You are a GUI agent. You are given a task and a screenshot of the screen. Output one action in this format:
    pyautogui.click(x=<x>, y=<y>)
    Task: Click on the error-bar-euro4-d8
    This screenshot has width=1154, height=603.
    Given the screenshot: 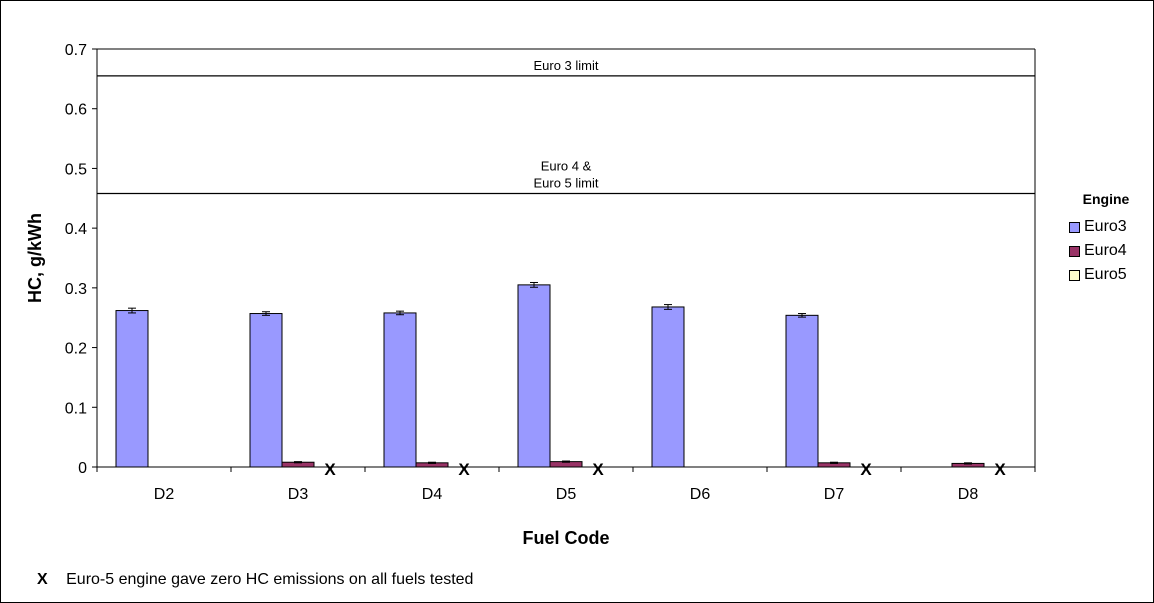 What is the action you would take?
    pyautogui.click(x=968, y=463)
    